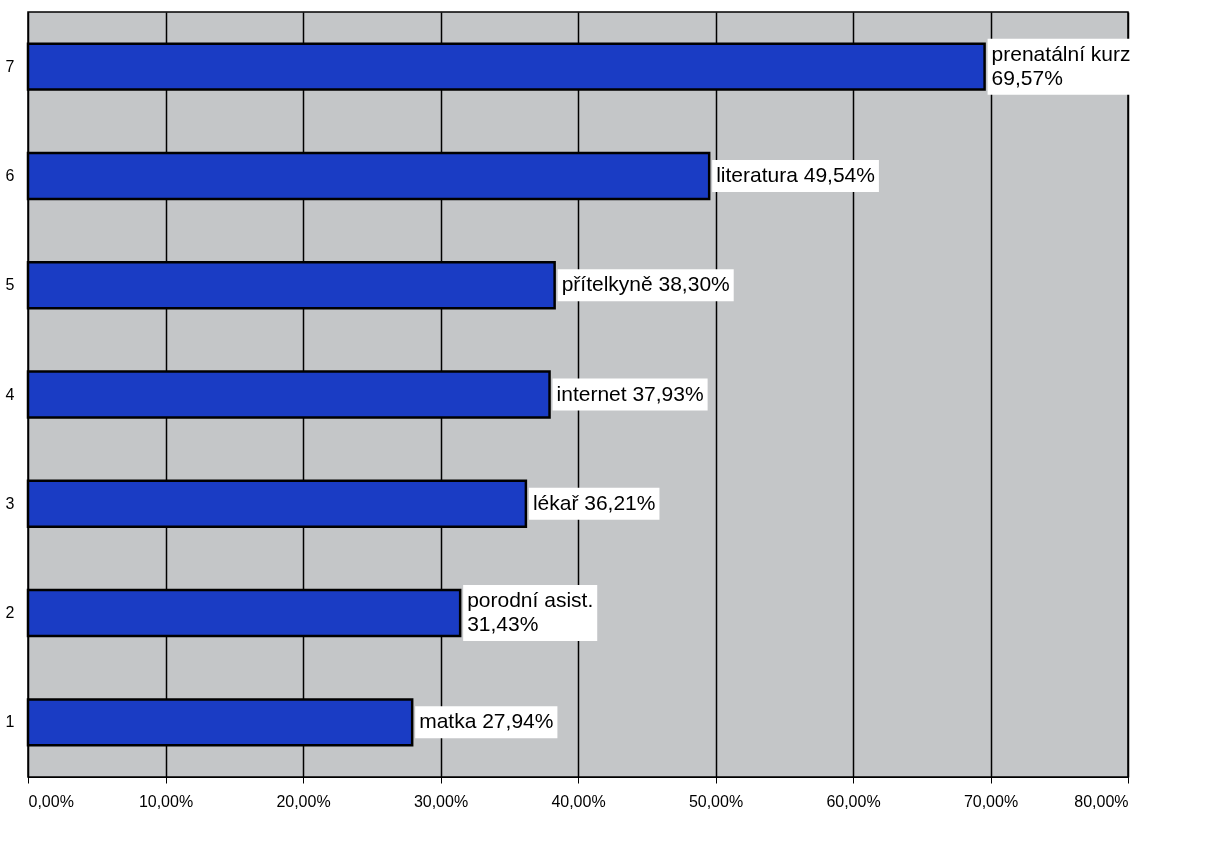 The width and height of the screenshot is (1213, 843). What do you see at coordinates (630, 393) in the screenshot?
I see `data-label: internet 37,93%` at bounding box center [630, 393].